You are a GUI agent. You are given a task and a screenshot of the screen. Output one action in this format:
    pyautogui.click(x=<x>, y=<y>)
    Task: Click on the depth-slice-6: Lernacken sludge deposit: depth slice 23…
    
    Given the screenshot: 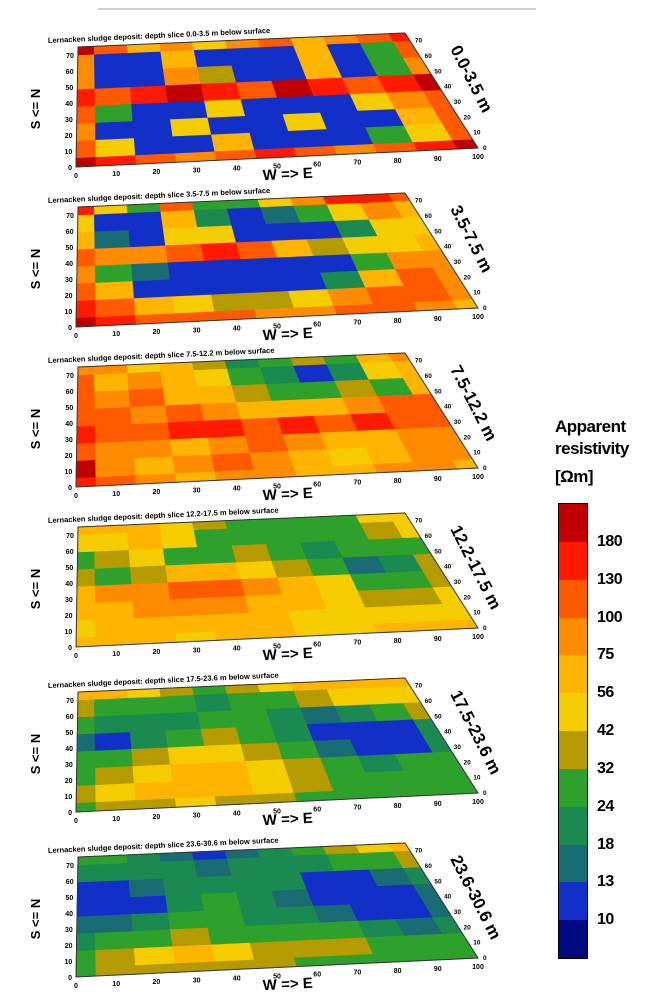 What is the action you would take?
    pyautogui.click(x=266, y=915)
    